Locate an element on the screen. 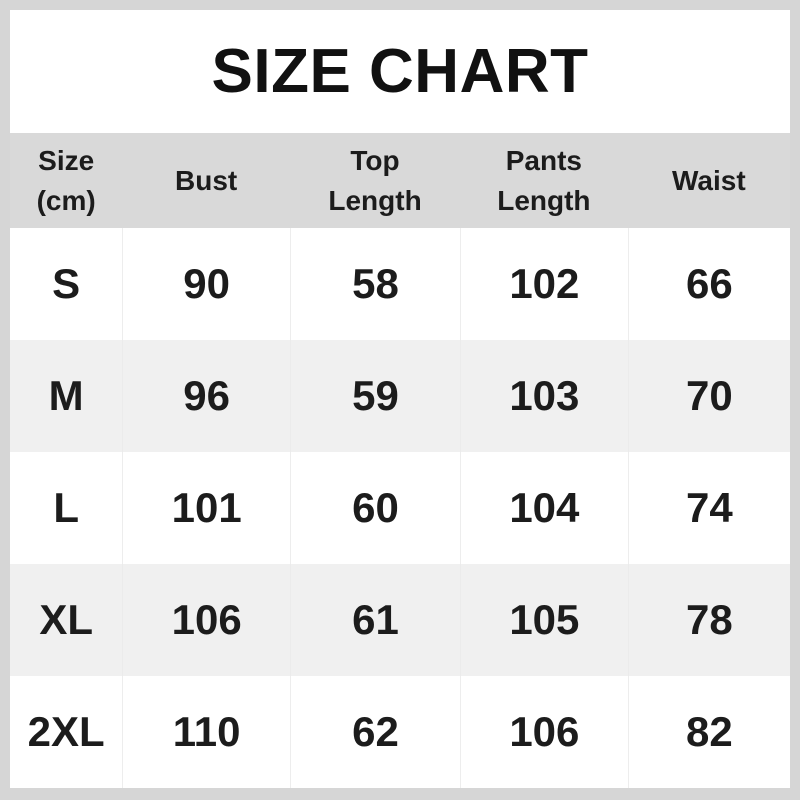 This screenshot has height=800, width=800. column-header-size: Size (cm) is located at coordinates (66, 180).